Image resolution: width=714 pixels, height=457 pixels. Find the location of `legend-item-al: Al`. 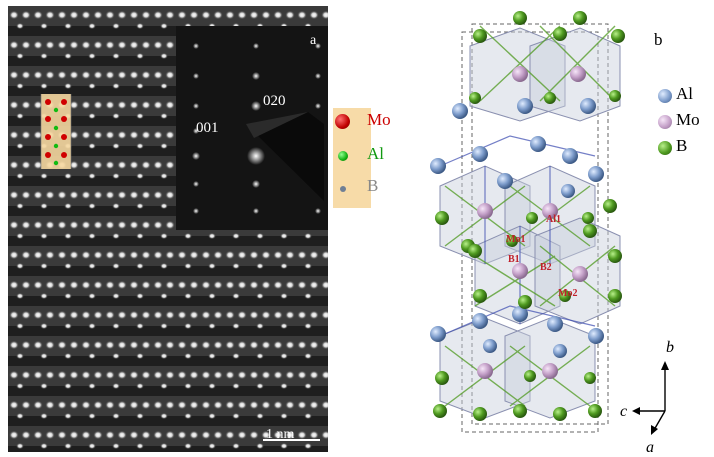

legend-item-al: Al is located at coordinates (686, 97).